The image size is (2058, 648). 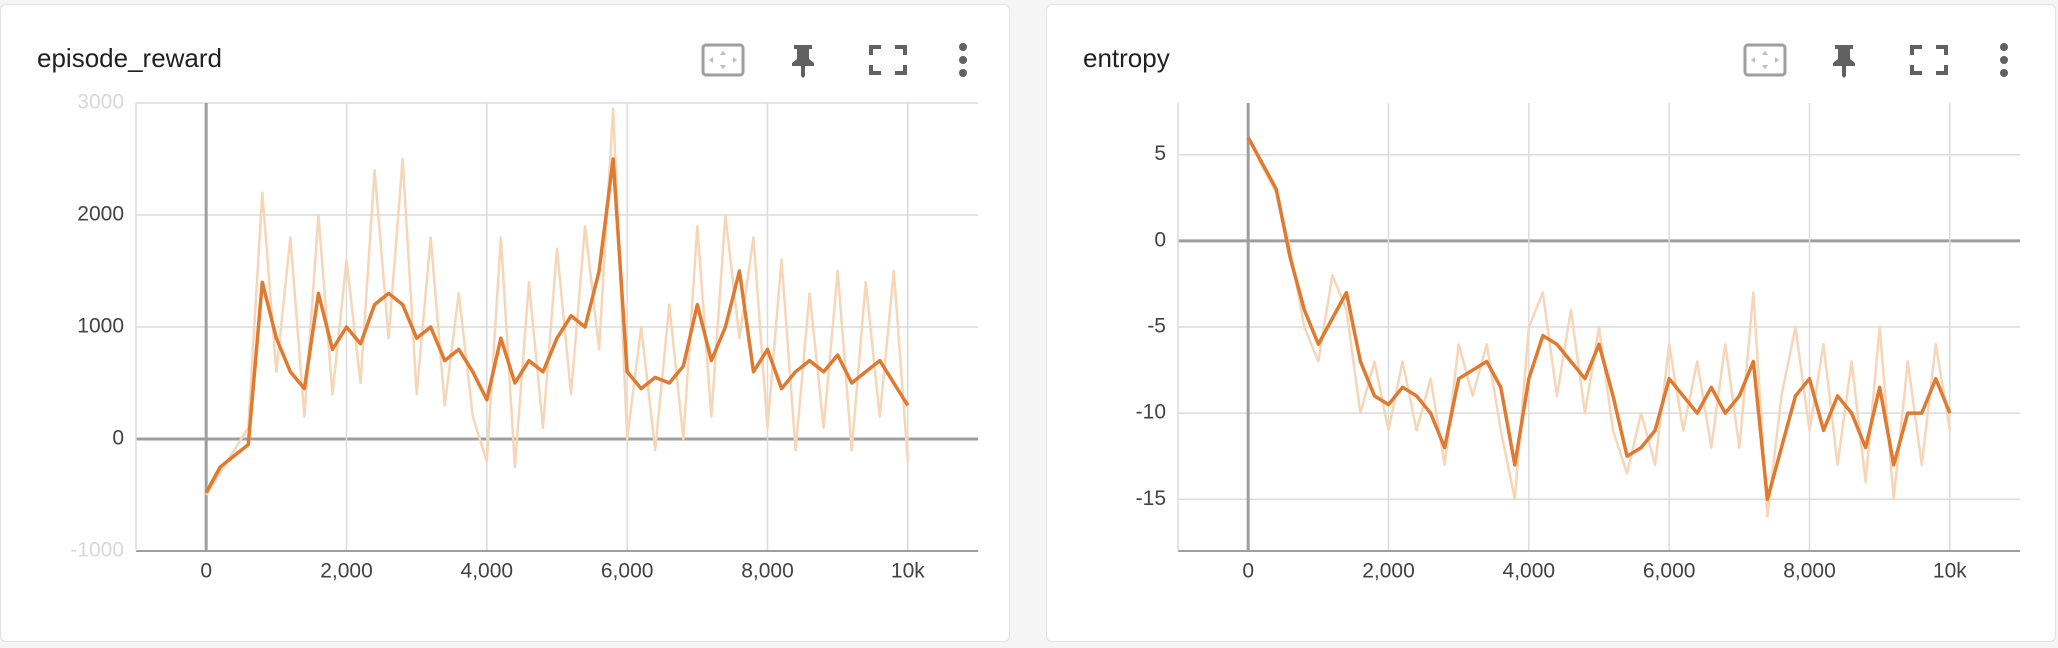 What do you see at coordinates (97, 550) in the screenshot?
I see `y-tick-label: -1000` at bounding box center [97, 550].